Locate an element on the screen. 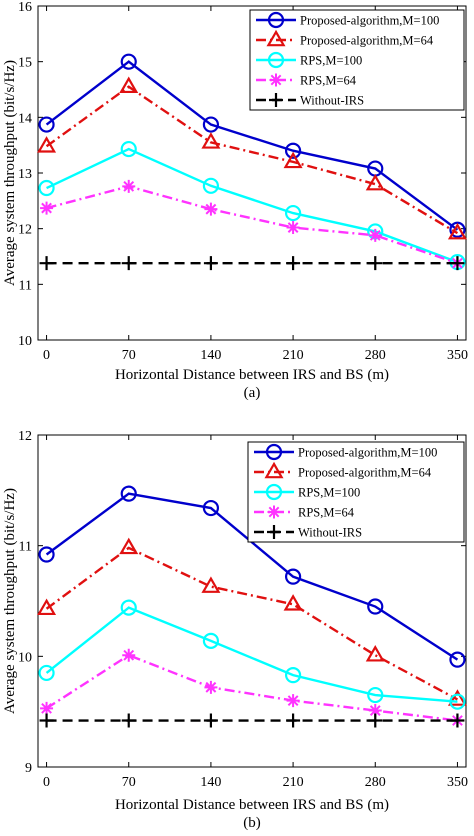 This screenshot has height=836, width=474. y-tick-label: 11 is located at coordinates (25, 285).